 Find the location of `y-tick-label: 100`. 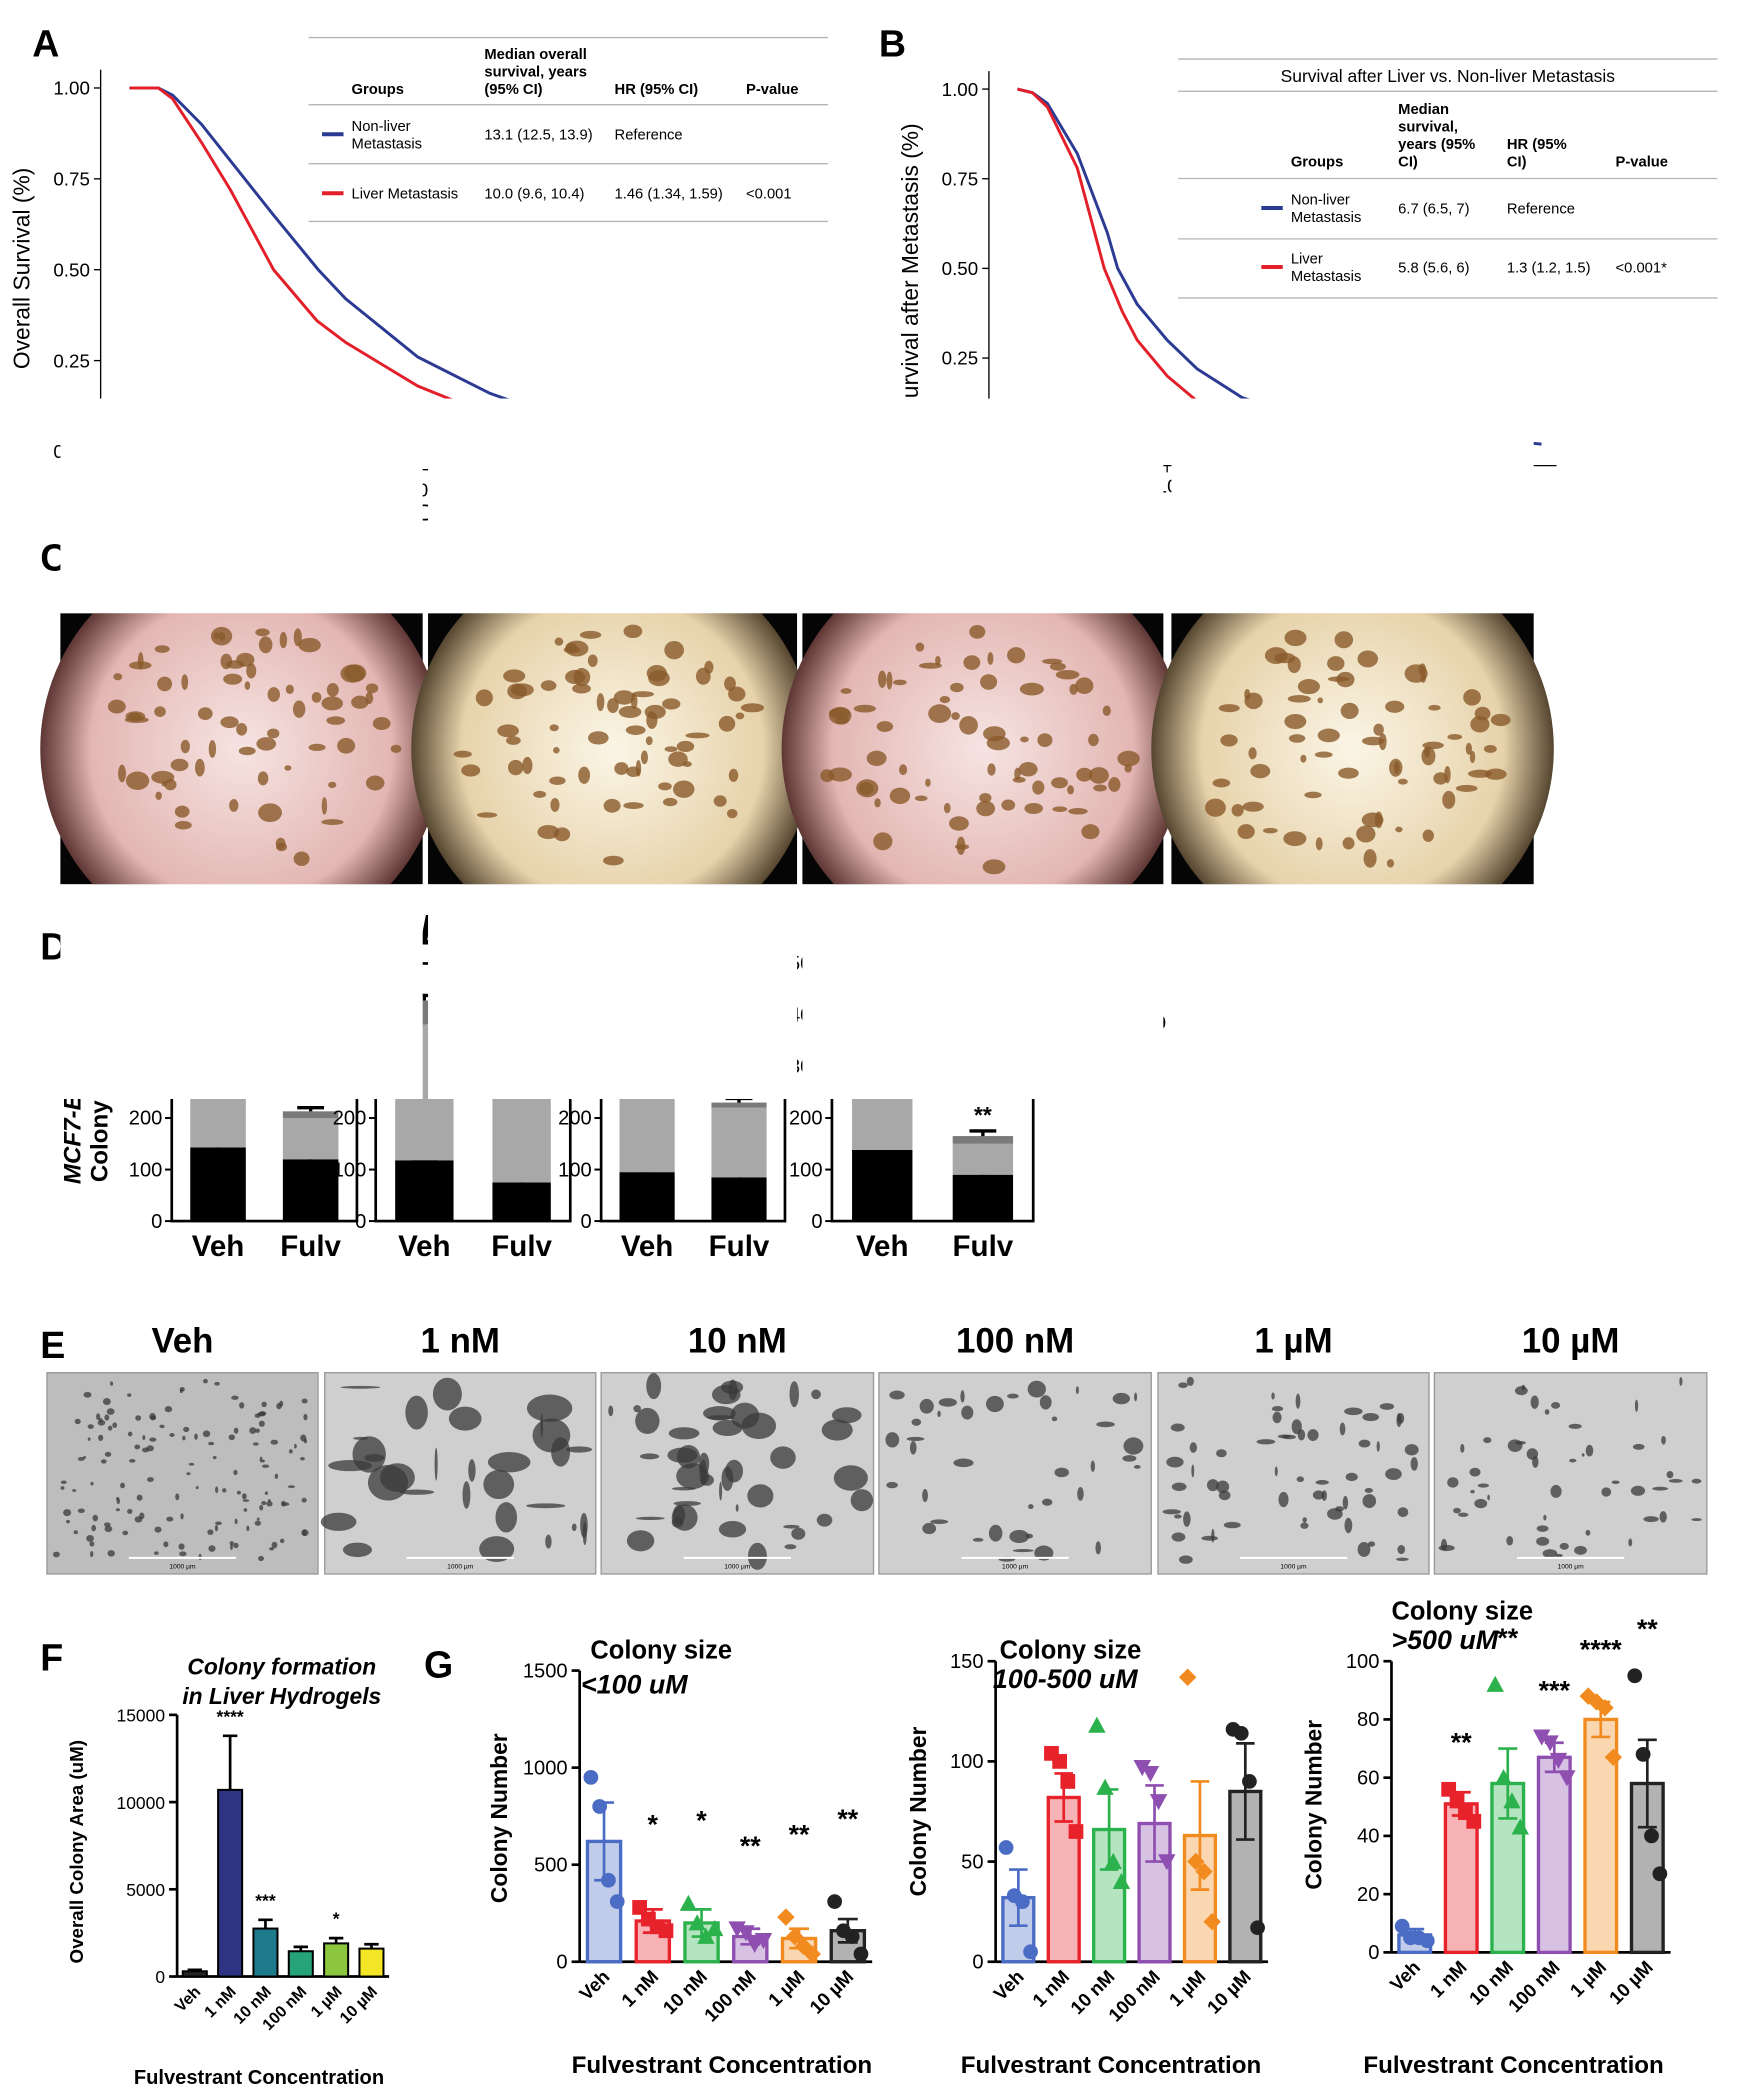

y-tick-label: 100 is located at coordinates (1363, 1662).